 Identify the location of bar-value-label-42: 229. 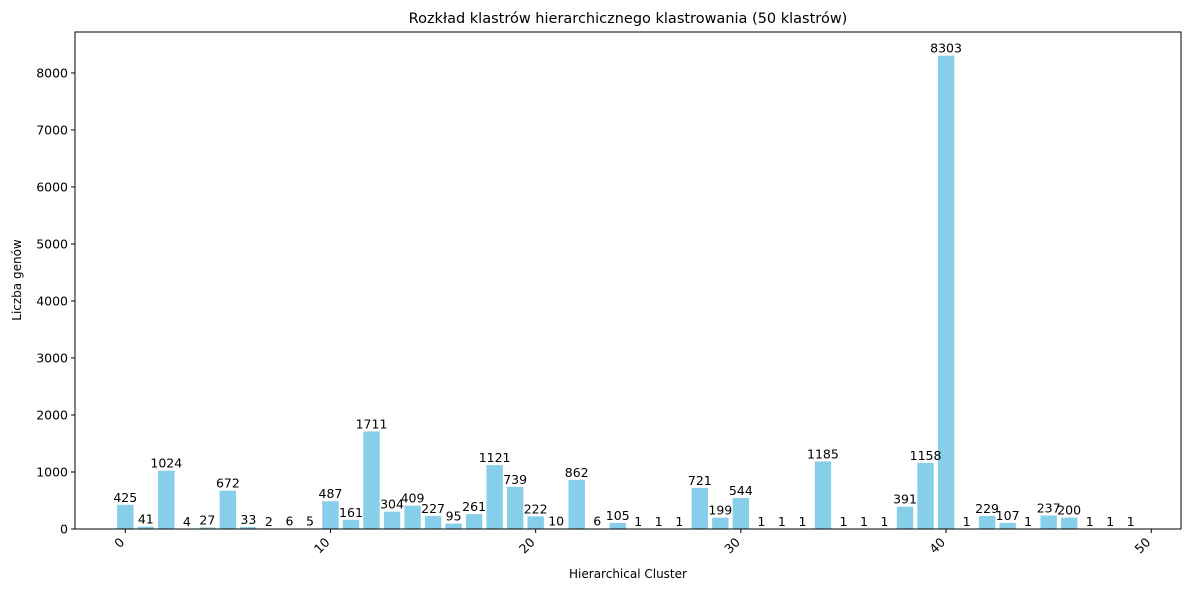
(987, 508).